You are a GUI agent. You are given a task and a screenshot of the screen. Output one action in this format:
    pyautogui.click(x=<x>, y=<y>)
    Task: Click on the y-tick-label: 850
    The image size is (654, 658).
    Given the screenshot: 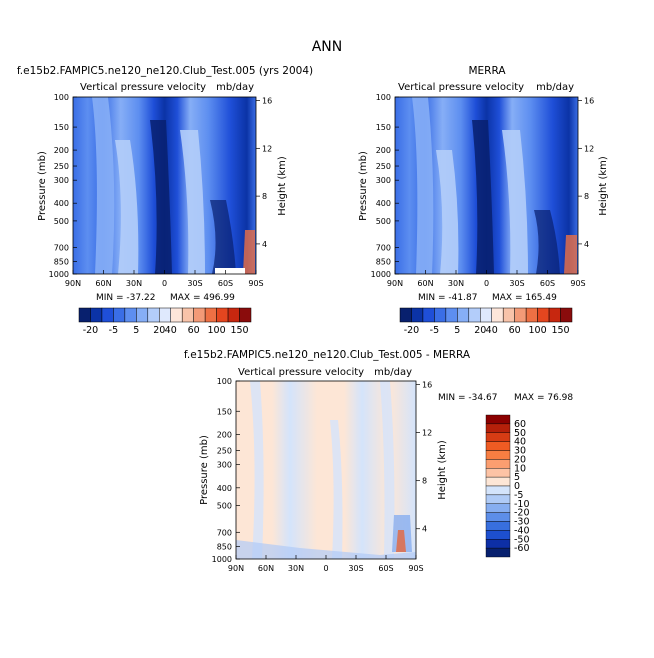 What is the action you would take?
    pyautogui.click(x=224, y=547)
    